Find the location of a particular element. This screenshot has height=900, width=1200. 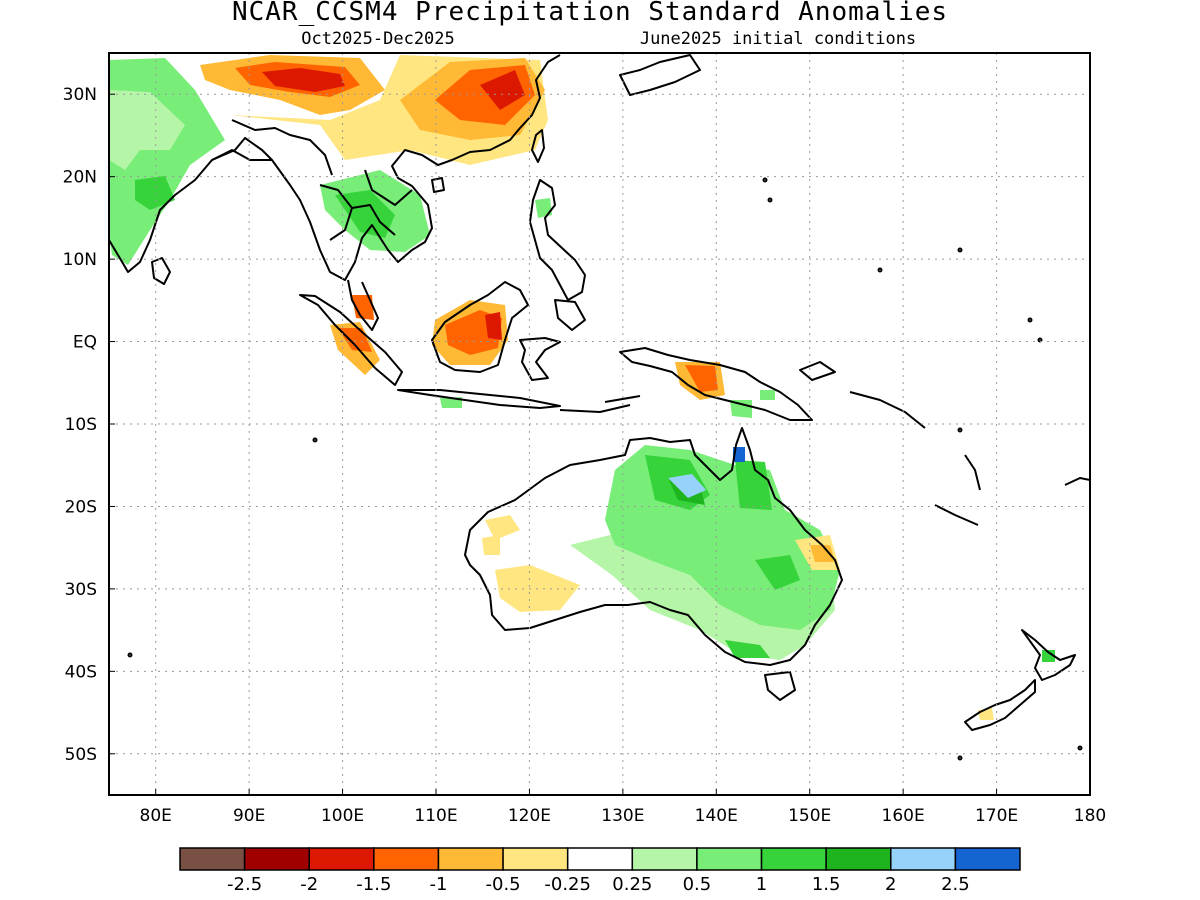

anomaly-india-strong is located at coordinates (155, 193).